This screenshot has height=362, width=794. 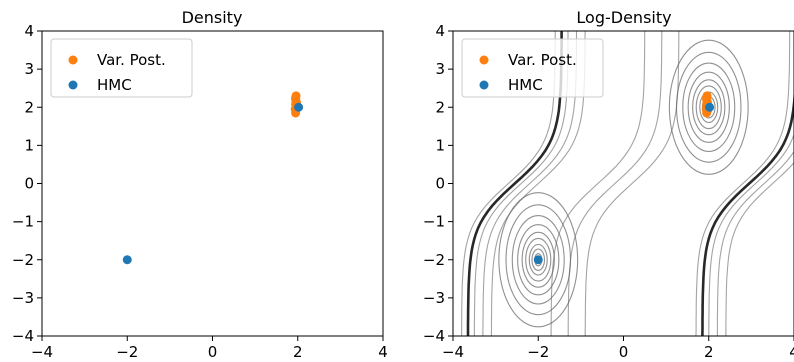 I want to click on log-density-title: Log-Density, so click(x=623, y=17).